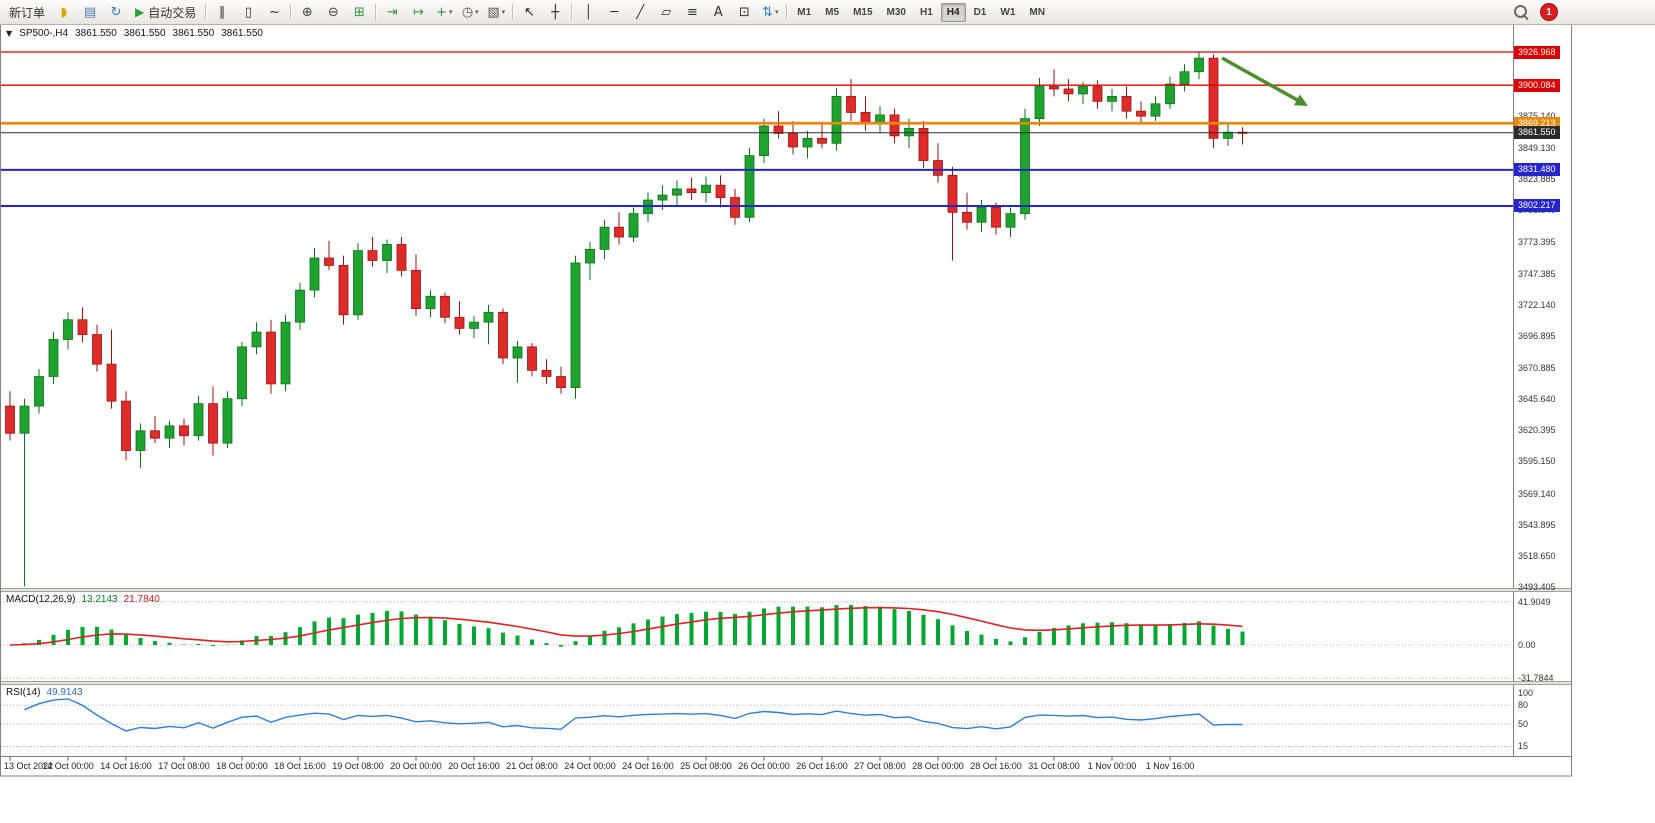 The height and width of the screenshot is (823, 1655). Describe the element at coordinates (140, 12) in the screenshot. I see `autotrade-glyph: ▶` at that location.